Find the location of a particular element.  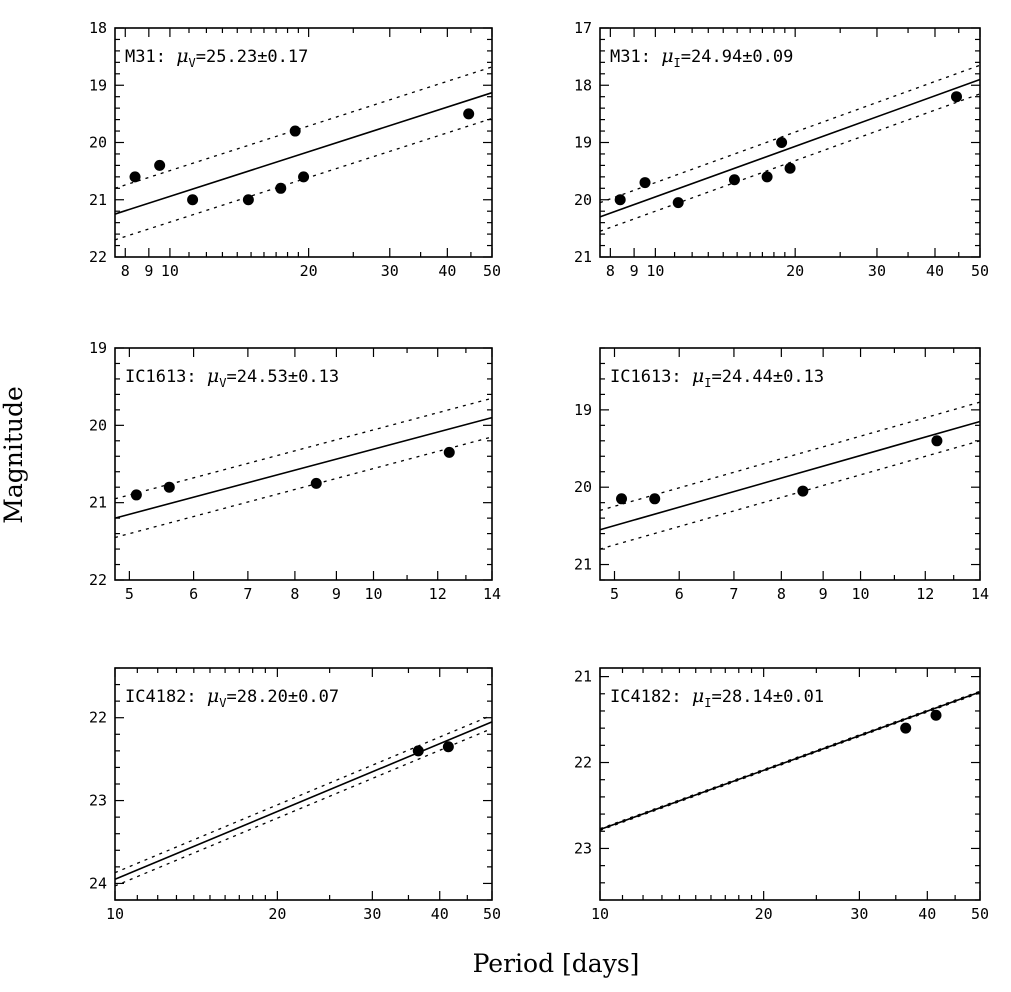

fit-line-ic4182-i is located at coordinates (790, 761).